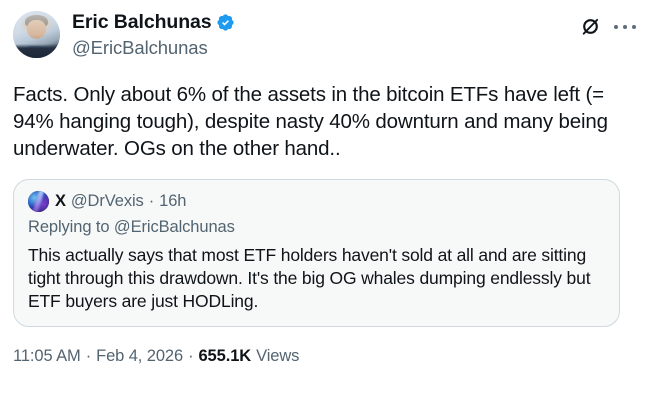  Describe the element at coordinates (36, 30) in the screenshot. I see `profile-photo-face` at that location.